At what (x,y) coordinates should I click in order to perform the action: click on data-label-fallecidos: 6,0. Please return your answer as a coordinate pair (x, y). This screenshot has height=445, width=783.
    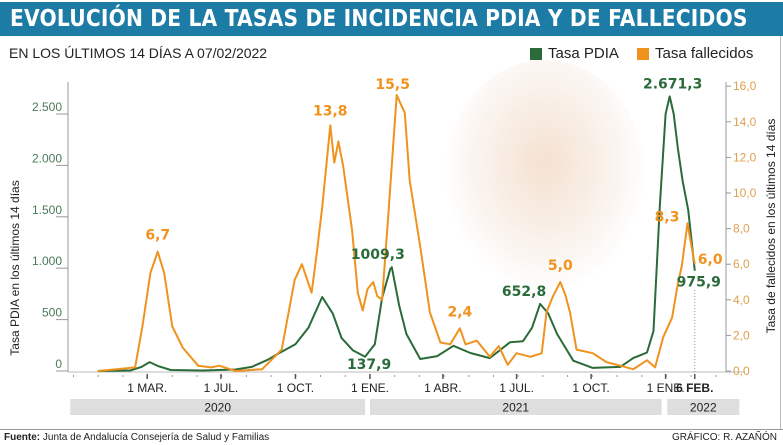
    Looking at the image, I should click on (710, 260).